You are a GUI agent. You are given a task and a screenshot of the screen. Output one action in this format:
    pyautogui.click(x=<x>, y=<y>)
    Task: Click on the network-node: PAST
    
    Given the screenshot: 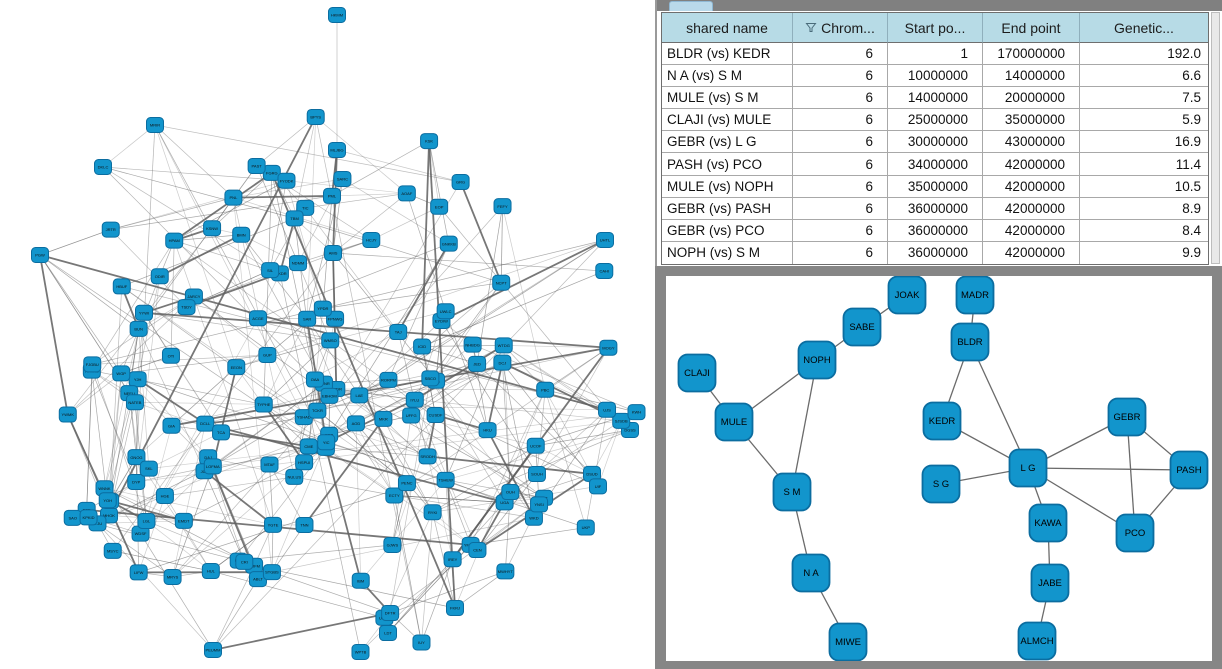 What is the action you would take?
    pyautogui.click(x=256, y=166)
    